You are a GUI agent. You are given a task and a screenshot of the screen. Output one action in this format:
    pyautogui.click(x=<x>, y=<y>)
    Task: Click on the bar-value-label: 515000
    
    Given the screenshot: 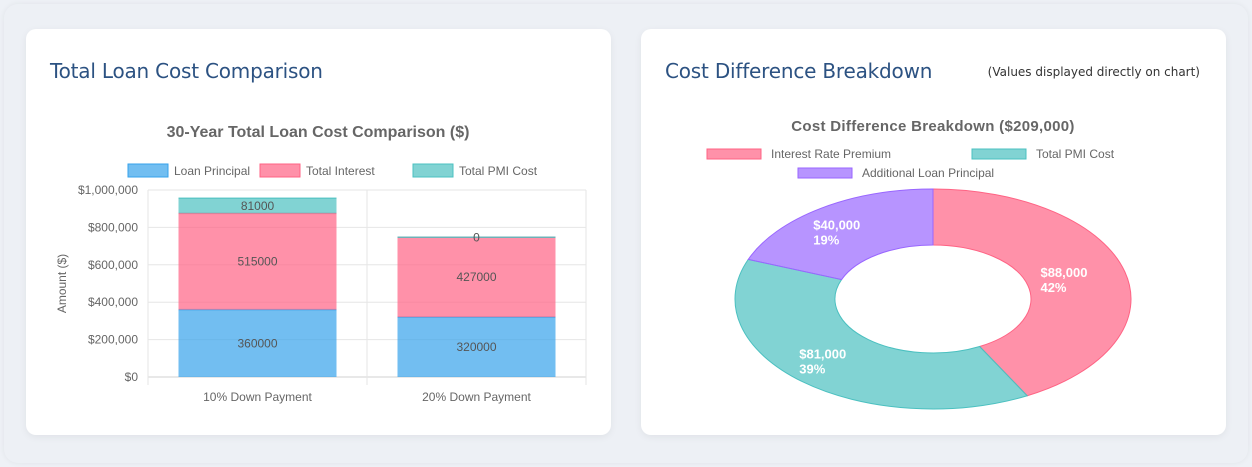 What is the action you would take?
    pyautogui.click(x=257, y=262)
    